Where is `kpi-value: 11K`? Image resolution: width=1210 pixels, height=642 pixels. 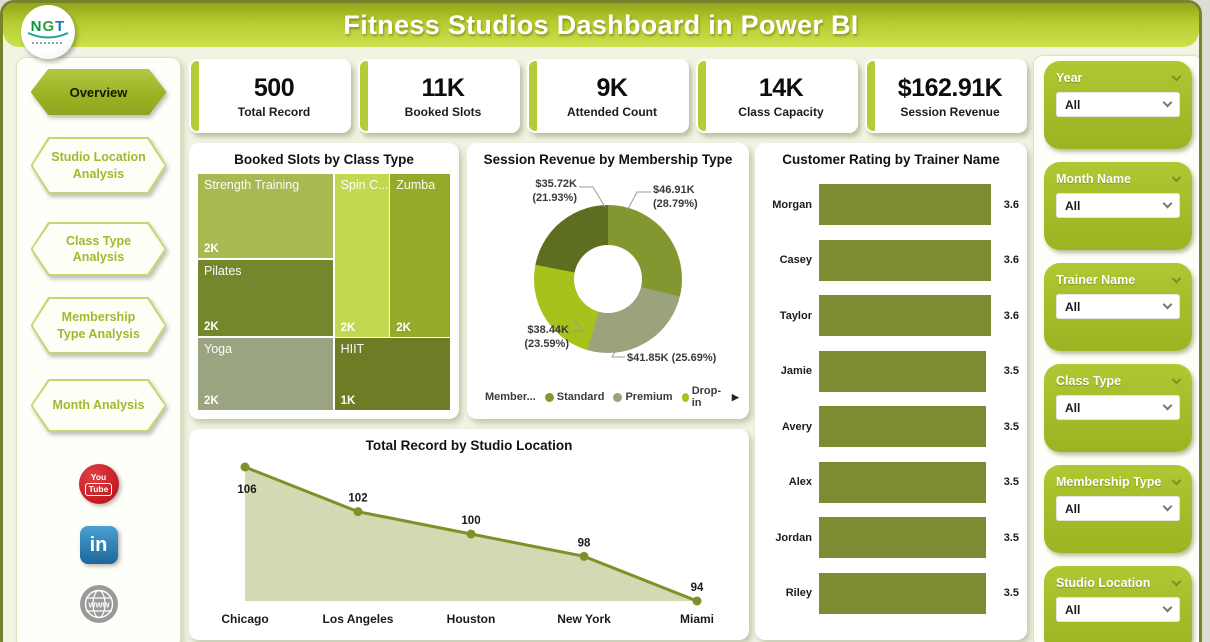 kpi-value: 11K is located at coordinates (443, 87).